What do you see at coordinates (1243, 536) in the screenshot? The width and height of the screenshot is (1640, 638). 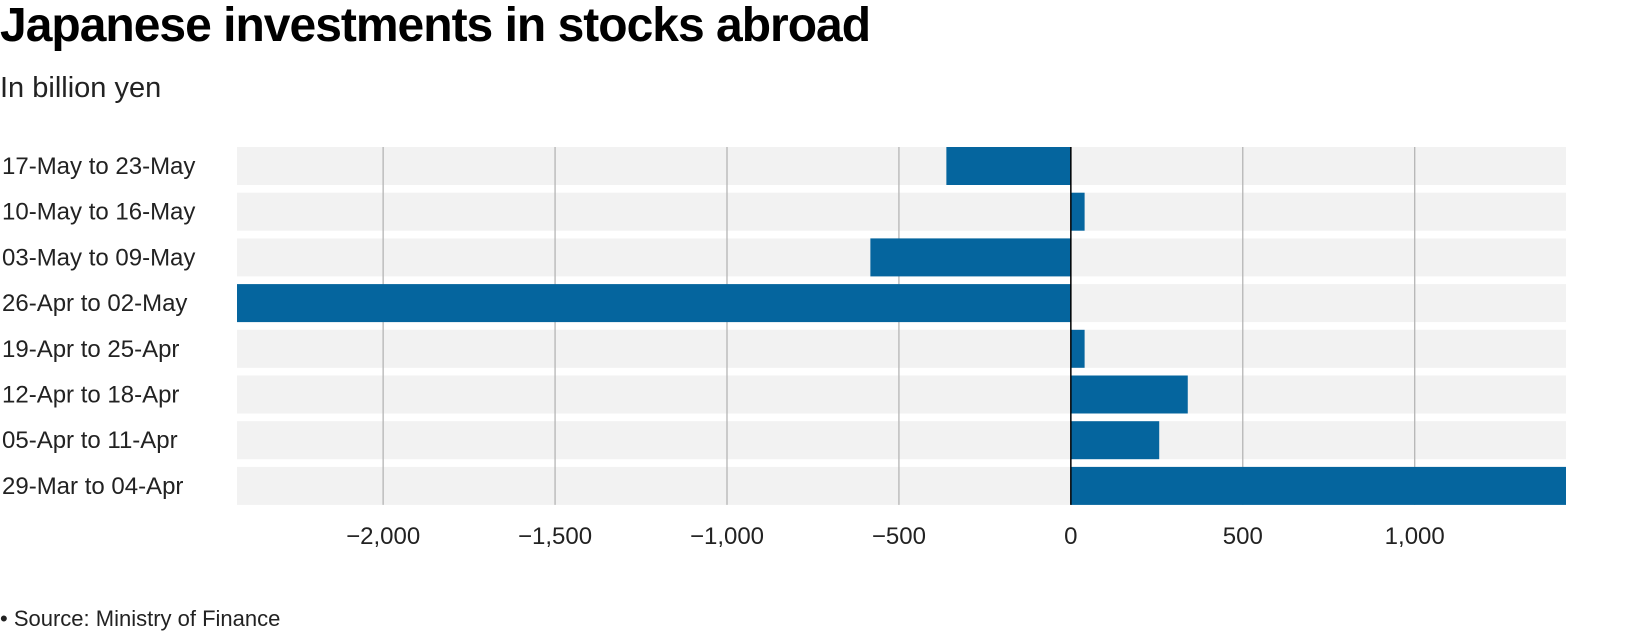 I see `x-tick-label: 500` at bounding box center [1243, 536].